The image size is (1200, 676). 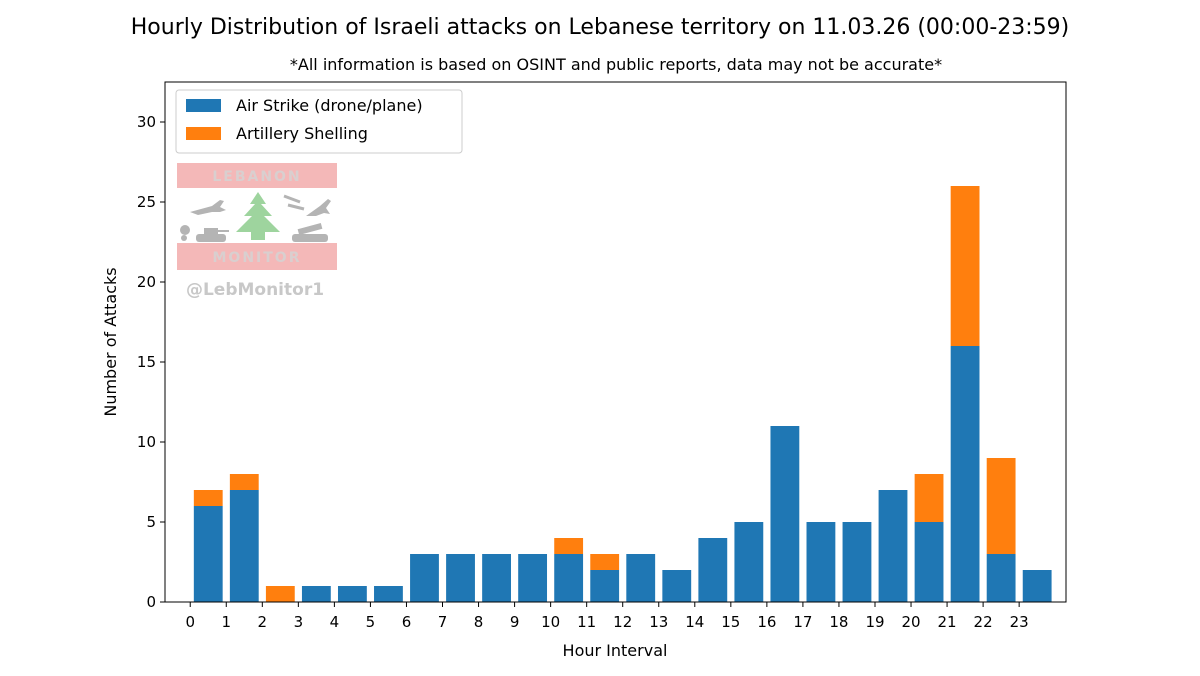 I want to click on x-tick-label: 19, so click(x=874, y=622).